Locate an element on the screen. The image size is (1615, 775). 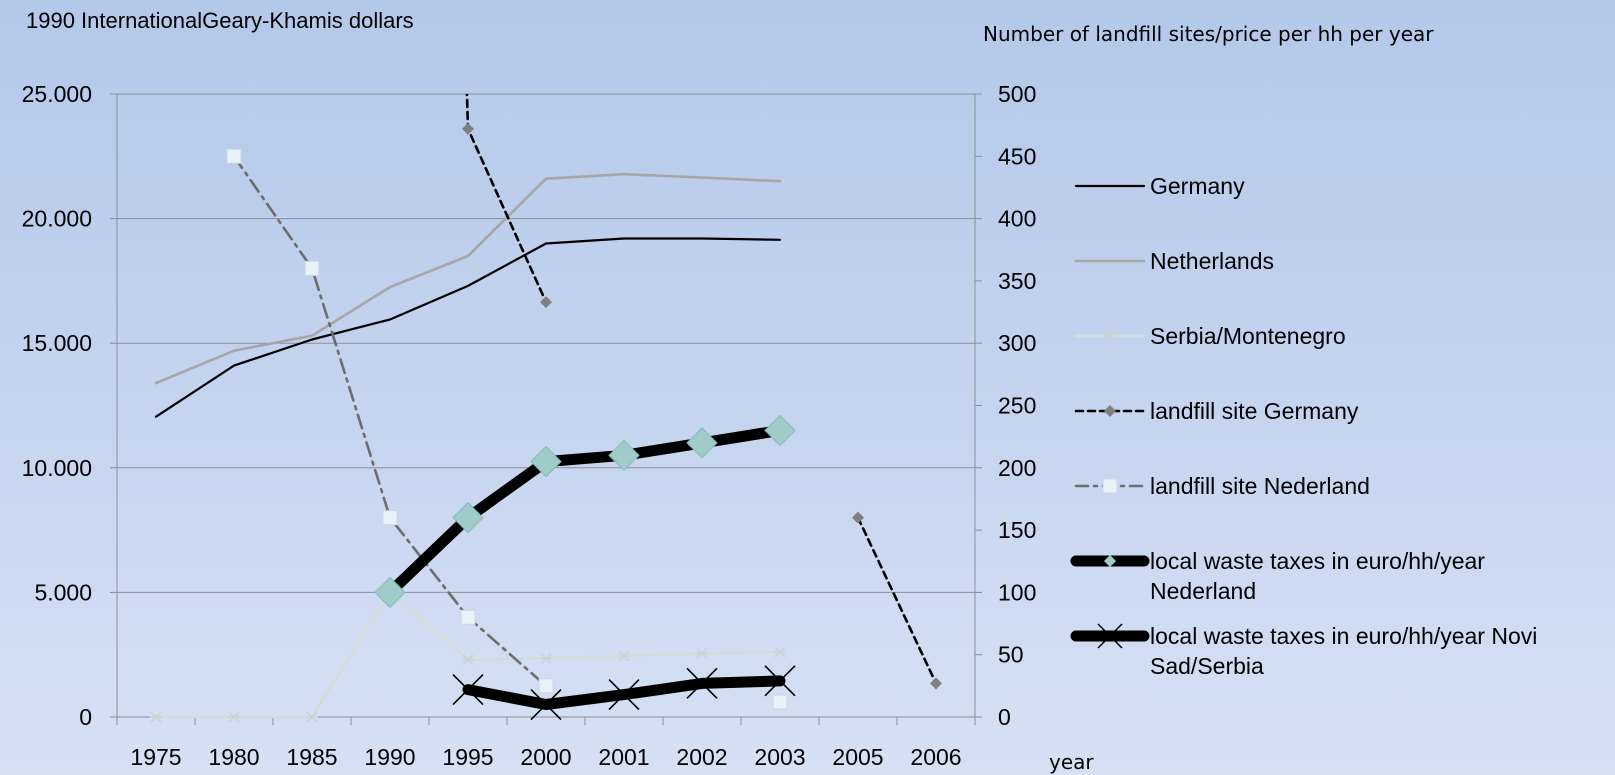
legend-label: Germany is located at coordinates (1197, 186).